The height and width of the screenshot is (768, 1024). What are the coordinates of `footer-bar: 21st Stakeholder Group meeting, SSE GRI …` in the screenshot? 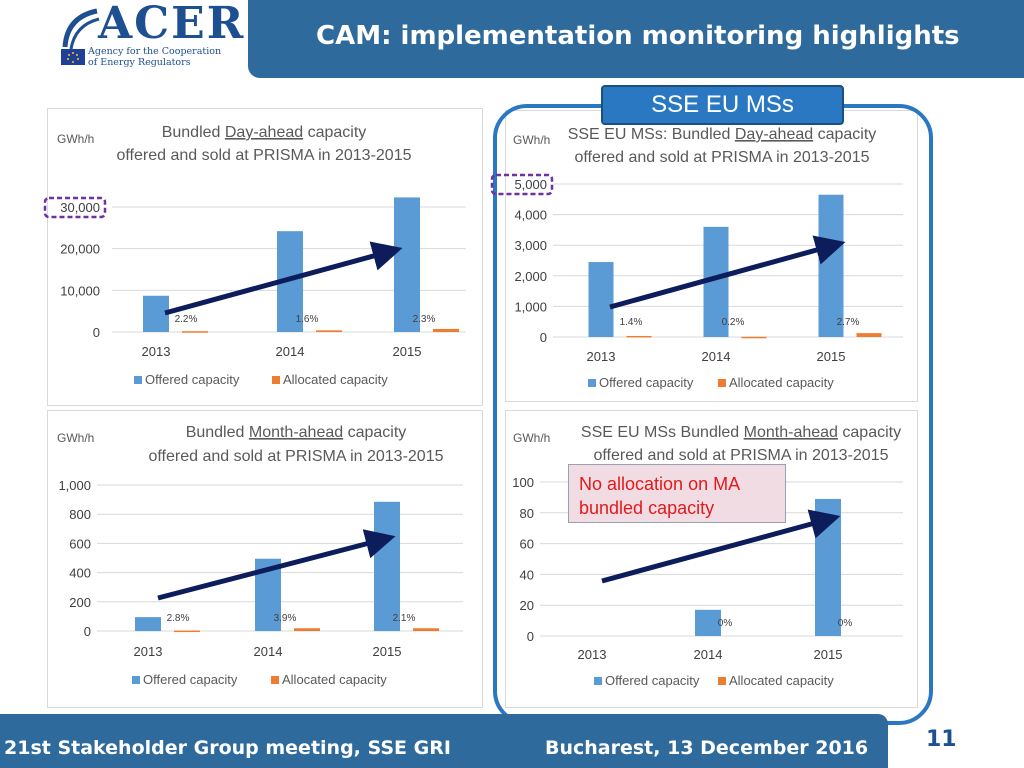 It's located at (444, 741).